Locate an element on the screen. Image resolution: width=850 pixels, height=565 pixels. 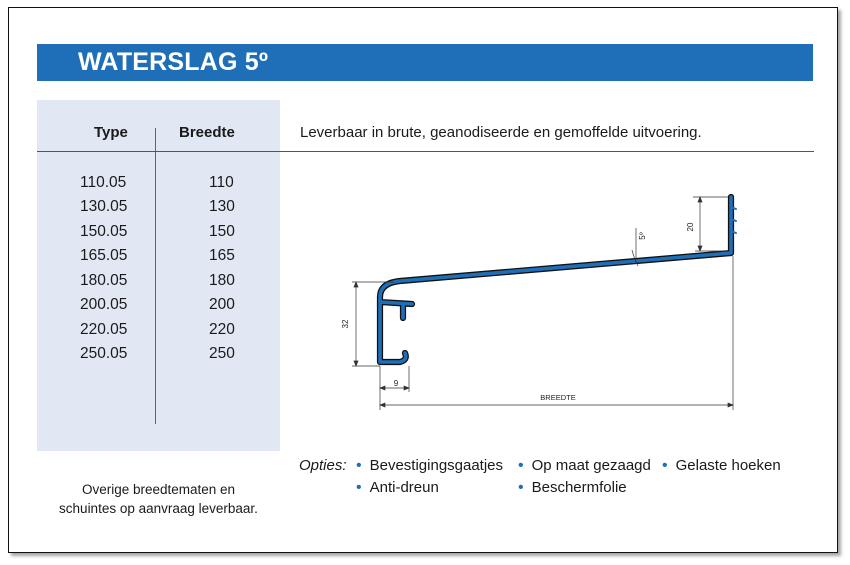
option-item: • Op maat gezaagd is located at coordinates (584, 466).